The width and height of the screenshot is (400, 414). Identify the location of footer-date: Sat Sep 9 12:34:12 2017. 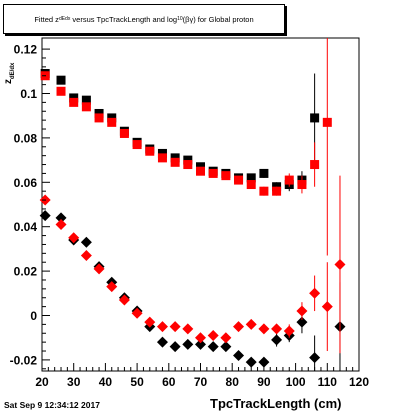
(52, 405).